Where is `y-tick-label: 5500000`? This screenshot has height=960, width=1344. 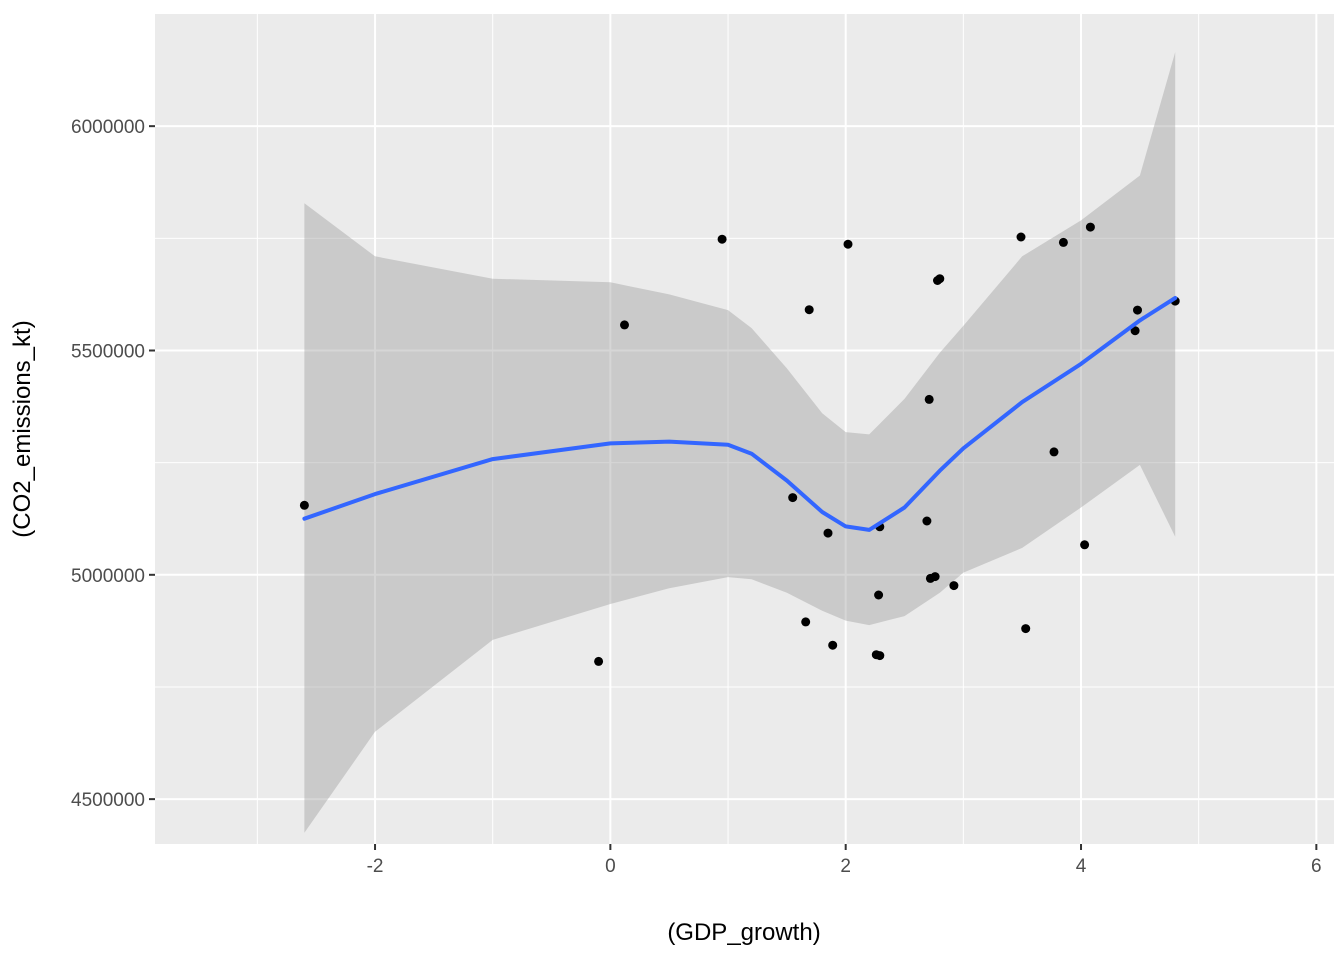
y-tick-label: 5500000 is located at coordinates (108, 351).